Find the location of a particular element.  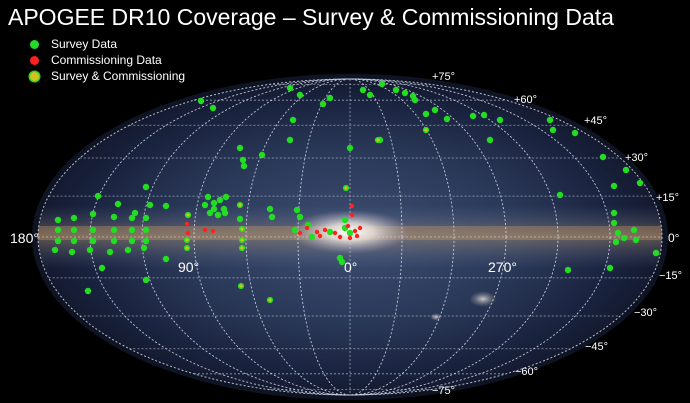

both-marker-icon is located at coordinates (34, 76).